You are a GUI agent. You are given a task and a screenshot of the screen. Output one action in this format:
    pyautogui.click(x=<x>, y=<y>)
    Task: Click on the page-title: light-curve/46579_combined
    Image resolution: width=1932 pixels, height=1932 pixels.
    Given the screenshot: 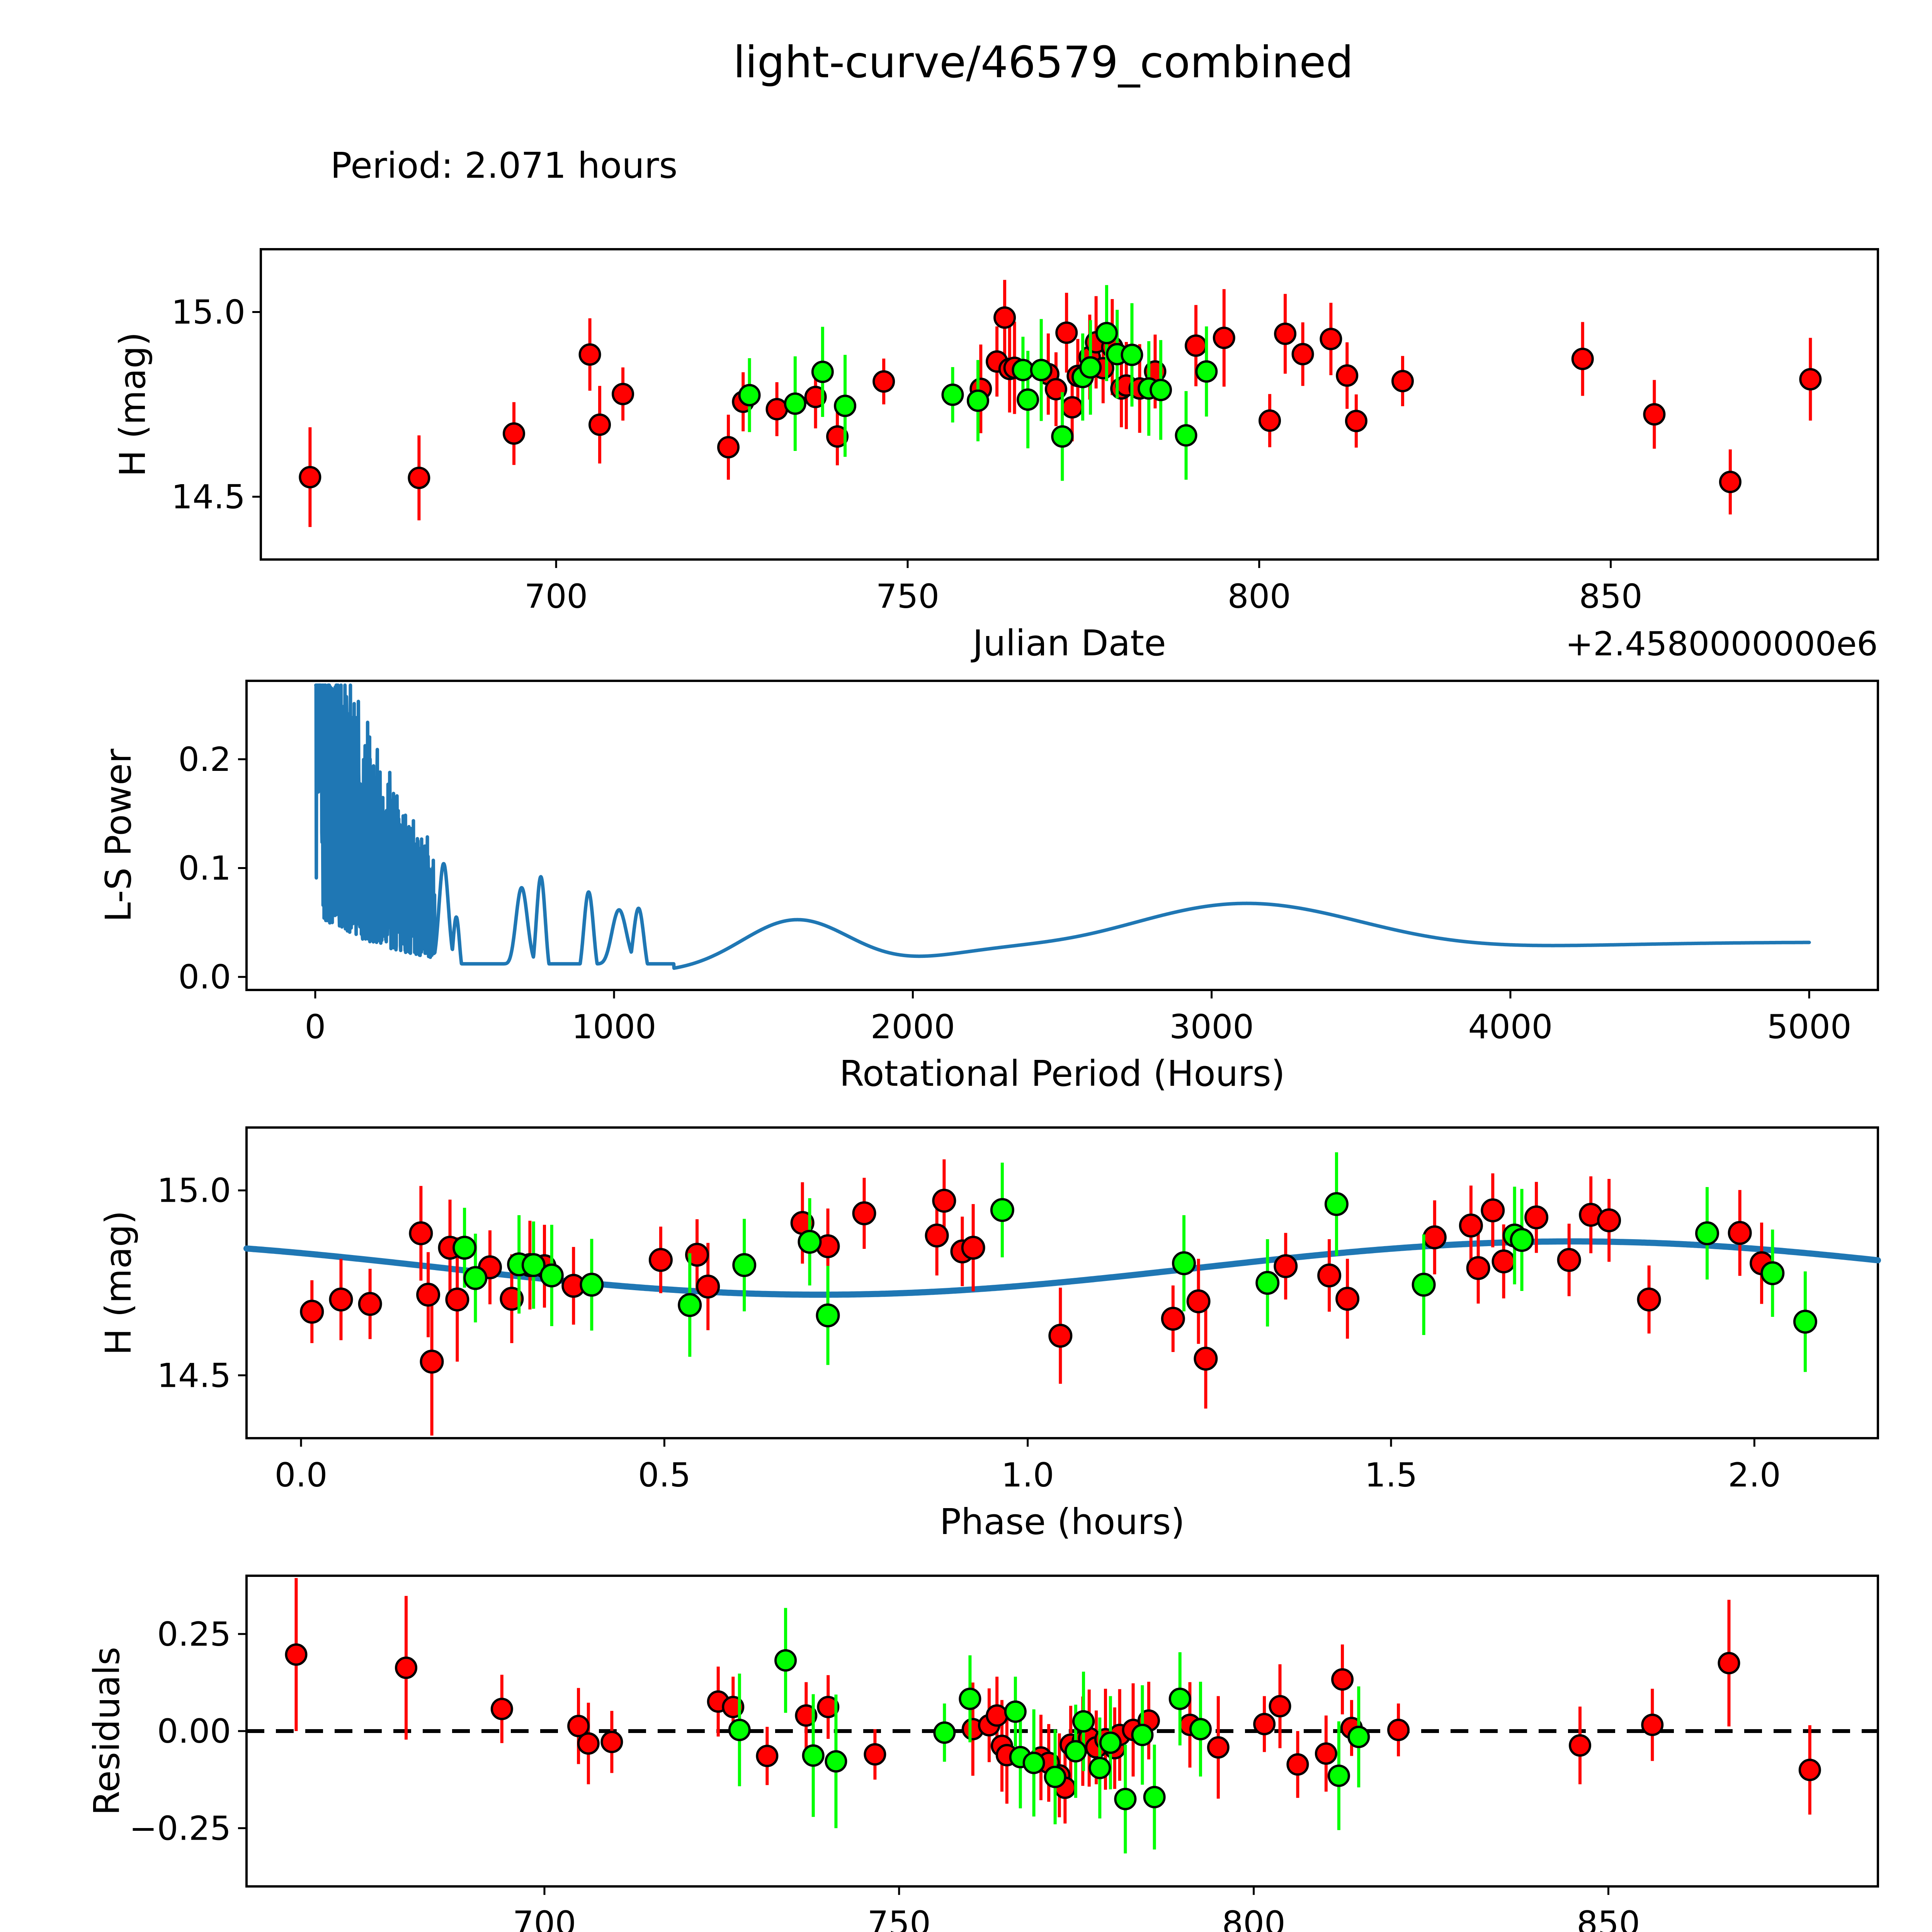 What is the action you would take?
    pyautogui.click(x=1043, y=62)
    